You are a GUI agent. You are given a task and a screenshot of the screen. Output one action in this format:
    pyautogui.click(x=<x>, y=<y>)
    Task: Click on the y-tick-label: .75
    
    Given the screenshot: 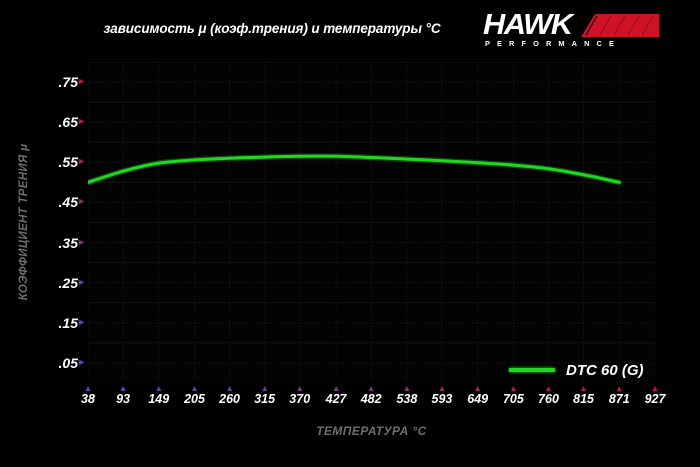 What is the action you would take?
    pyautogui.click(x=68, y=82)
    